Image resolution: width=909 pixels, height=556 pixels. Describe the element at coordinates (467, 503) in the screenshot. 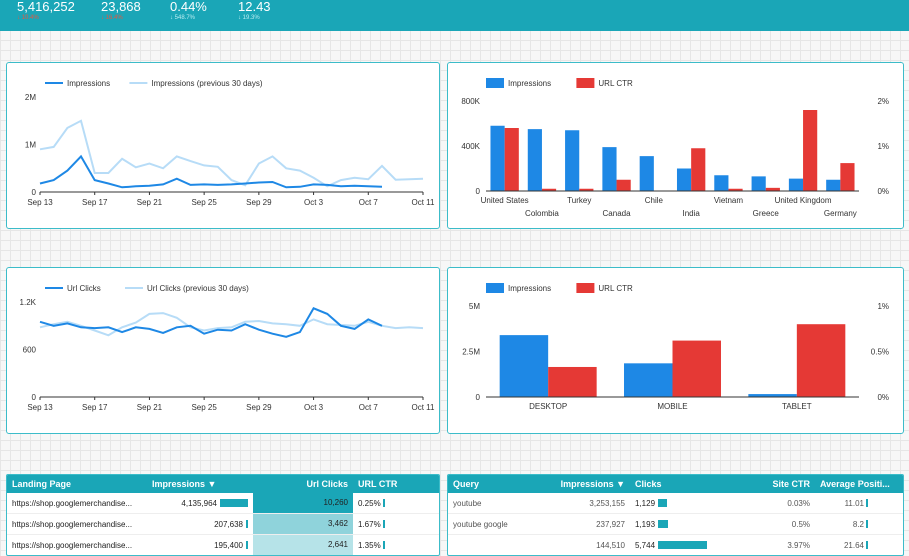

I see `cell-query: youtube` at that location.